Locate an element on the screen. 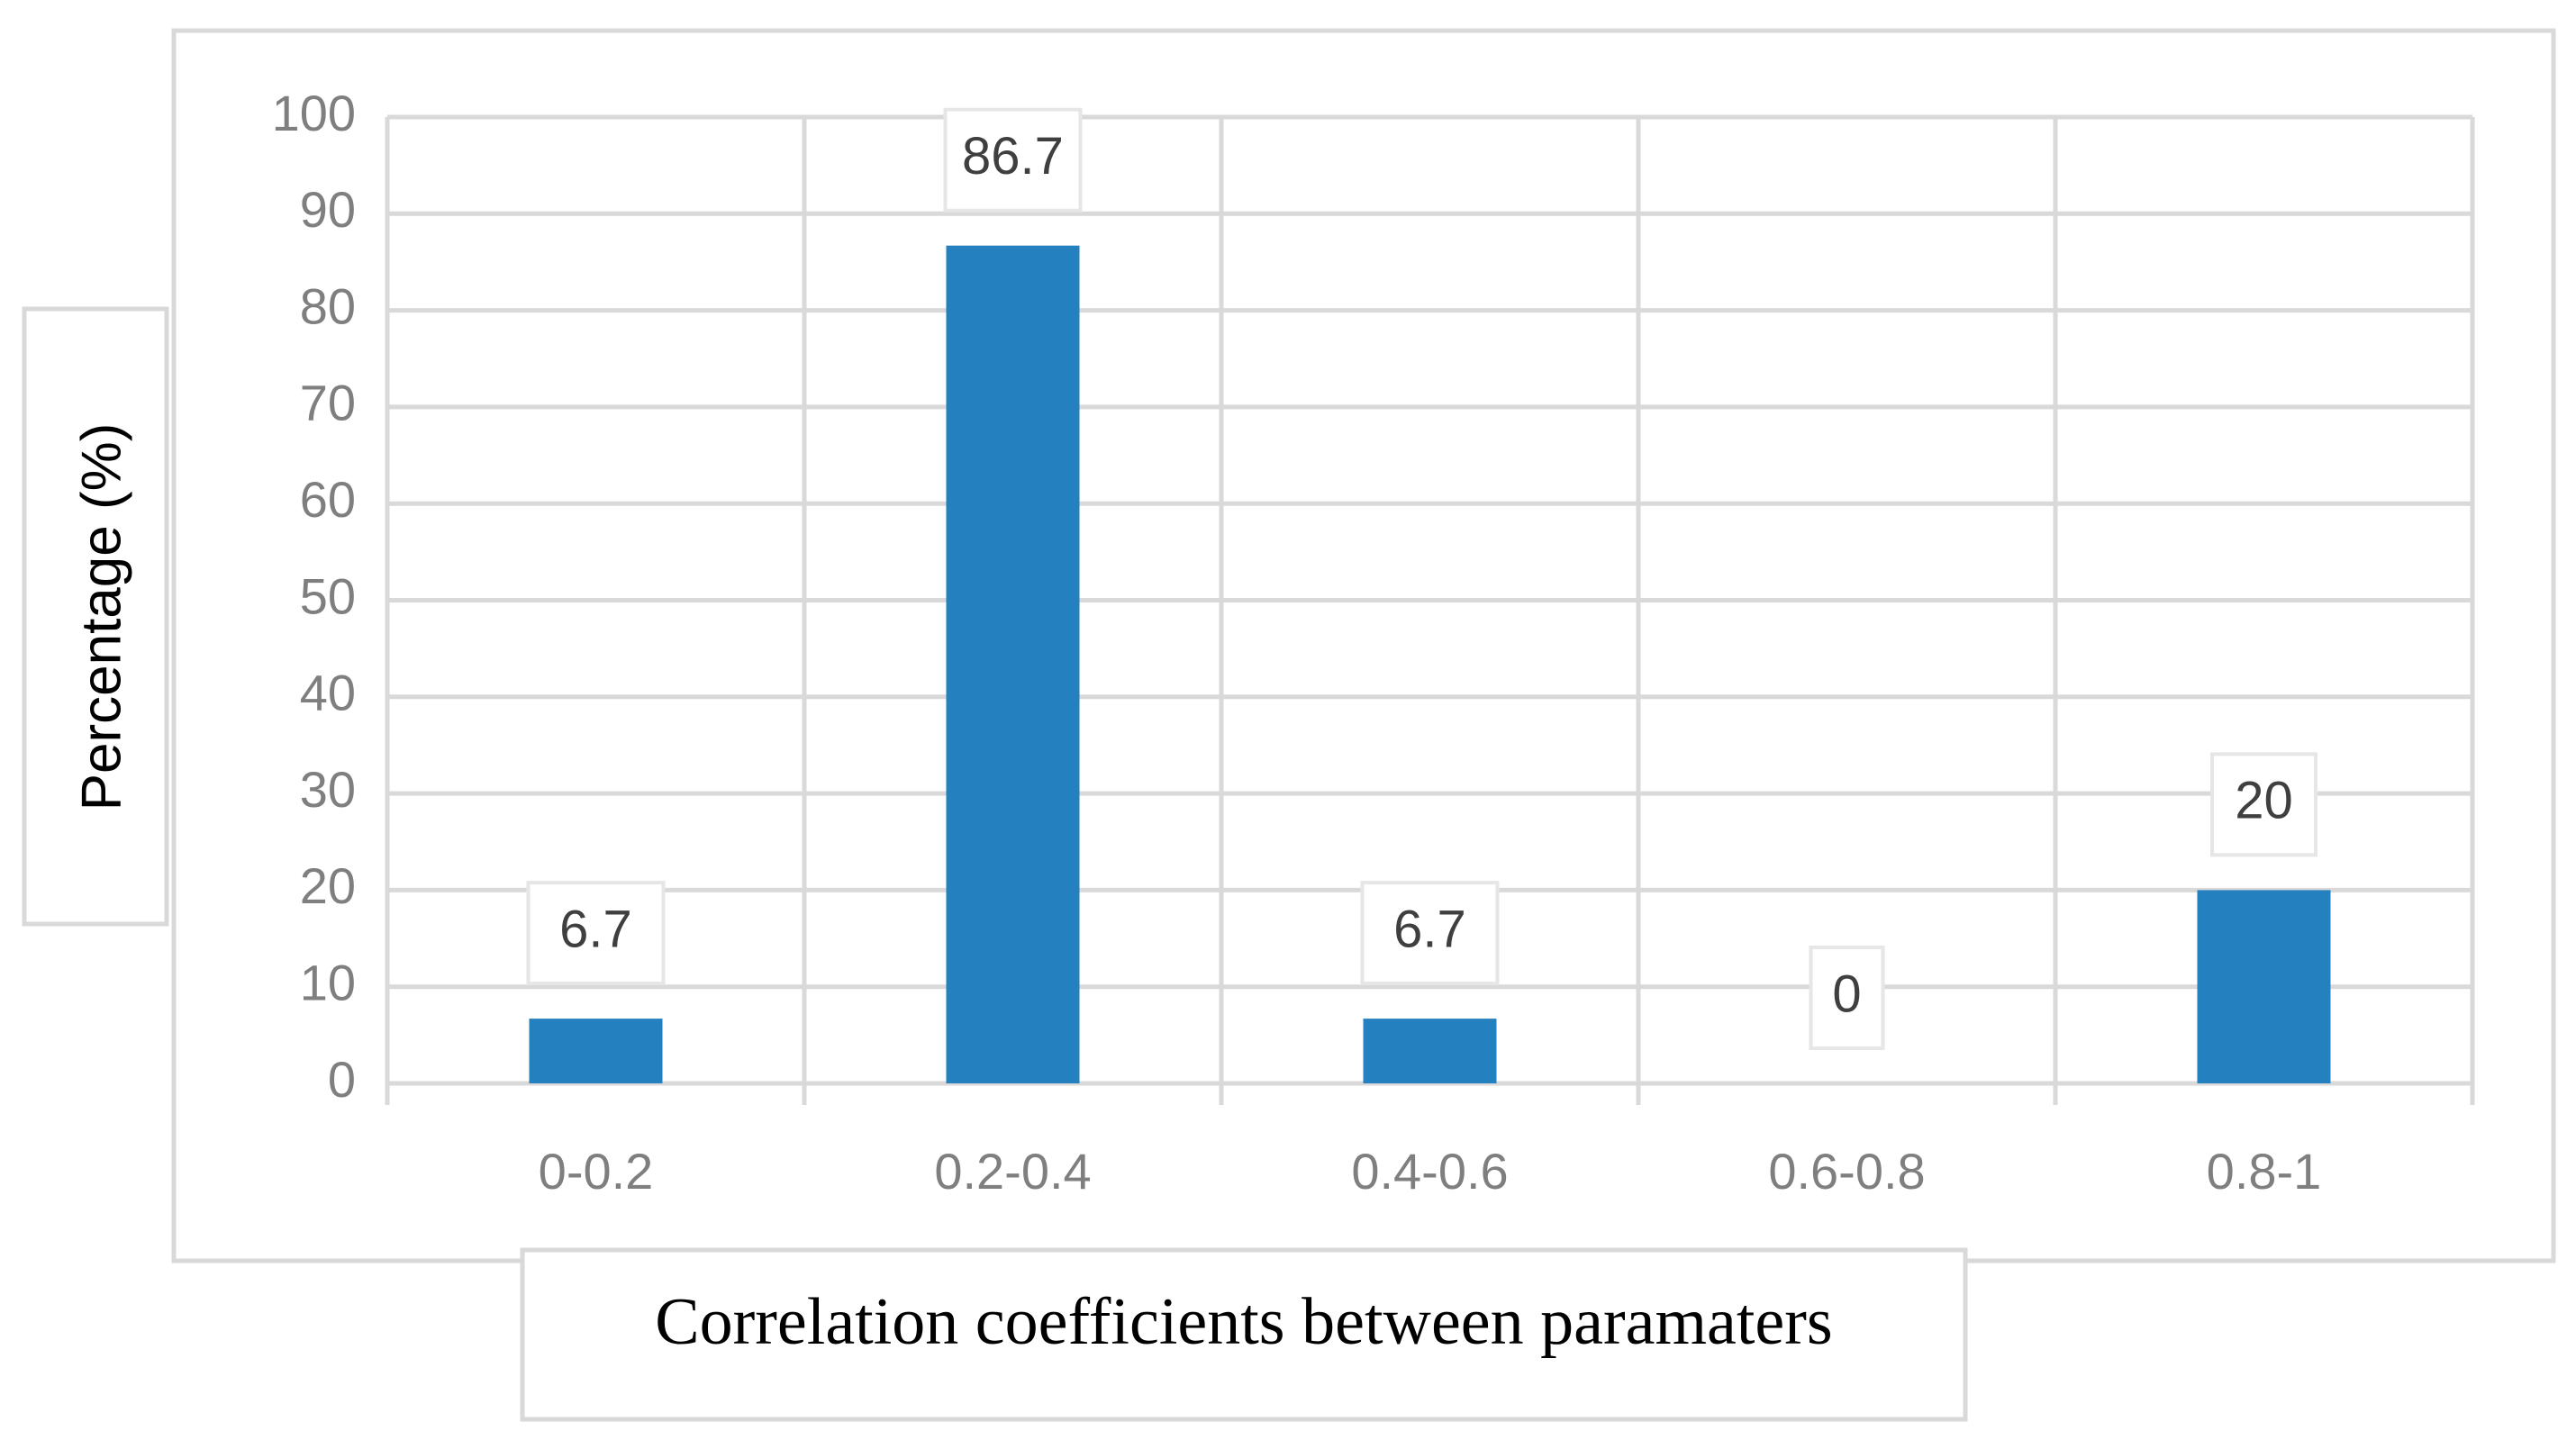 This screenshot has width=2576, height=1440. y-tick-label: 70 is located at coordinates (328, 403).